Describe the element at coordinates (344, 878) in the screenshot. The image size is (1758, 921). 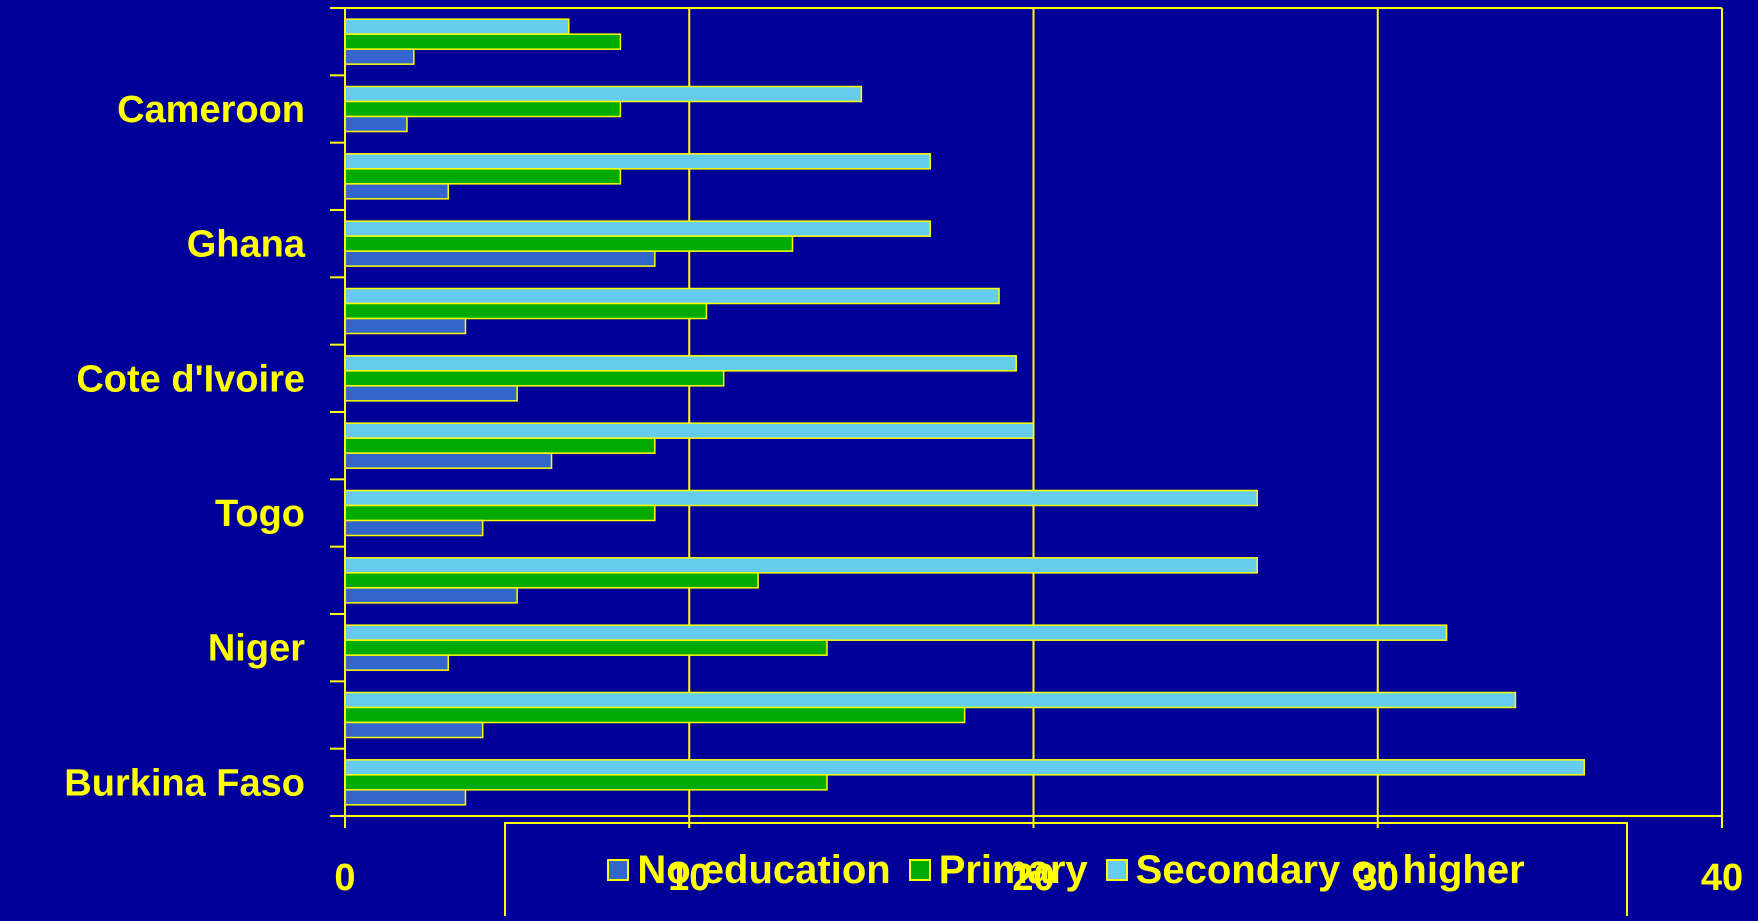
I see `x-tick-label: 0` at that location.